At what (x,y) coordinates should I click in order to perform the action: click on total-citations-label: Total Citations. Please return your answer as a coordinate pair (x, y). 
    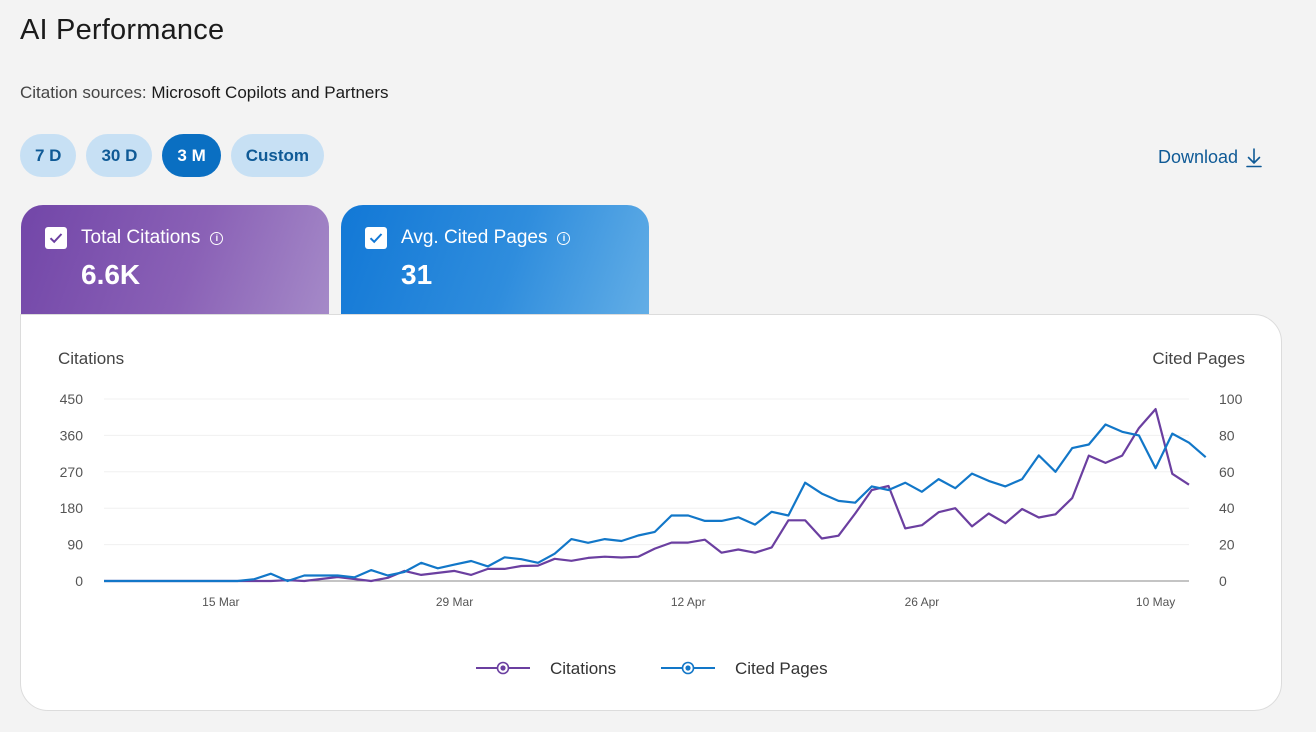
    Looking at the image, I should click on (141, 237).